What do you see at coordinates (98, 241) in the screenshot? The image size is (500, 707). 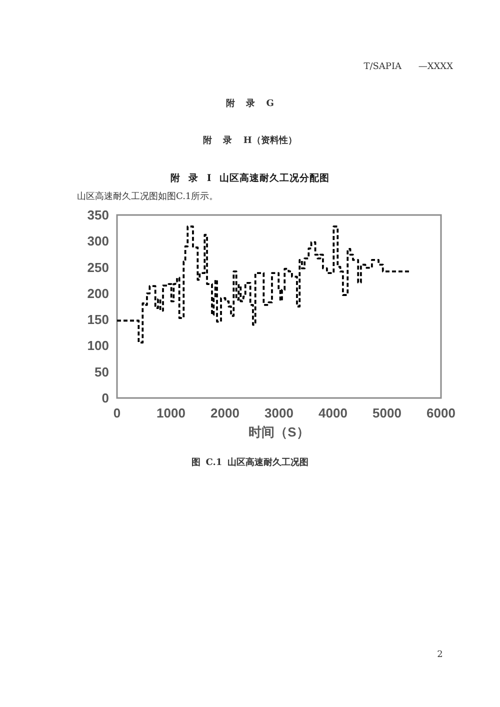 I see `y-tick-label: 300` at bounding box center [98, 241].